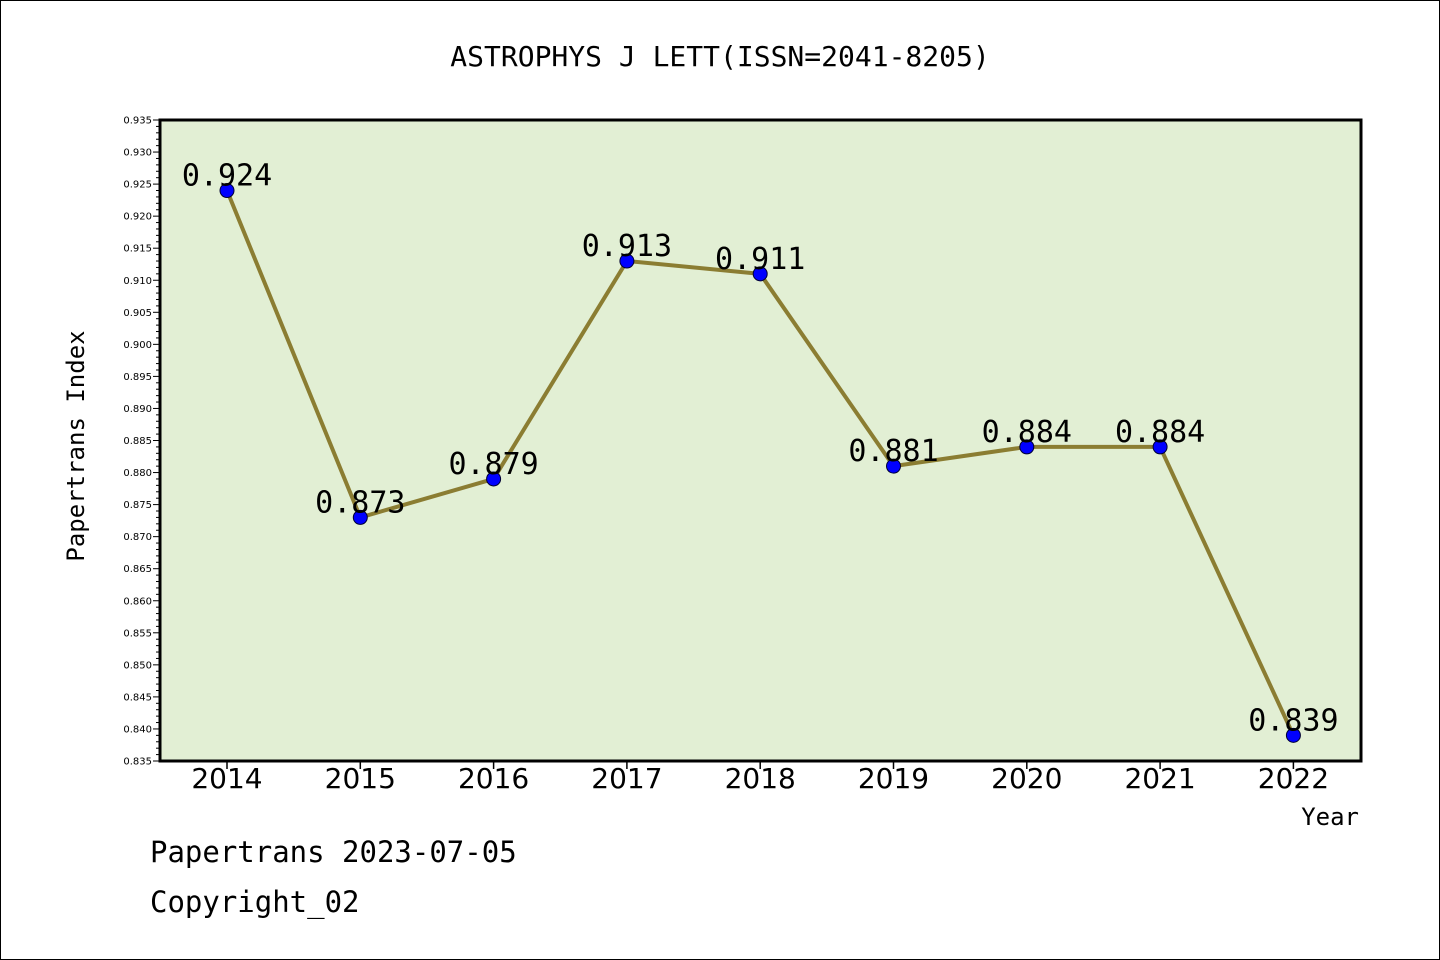 This screenshot has height=960, width=1440. Describe the element at coordinates (137, 762) in the screenshot. I see `y-tick-label: 0.835` at that location.